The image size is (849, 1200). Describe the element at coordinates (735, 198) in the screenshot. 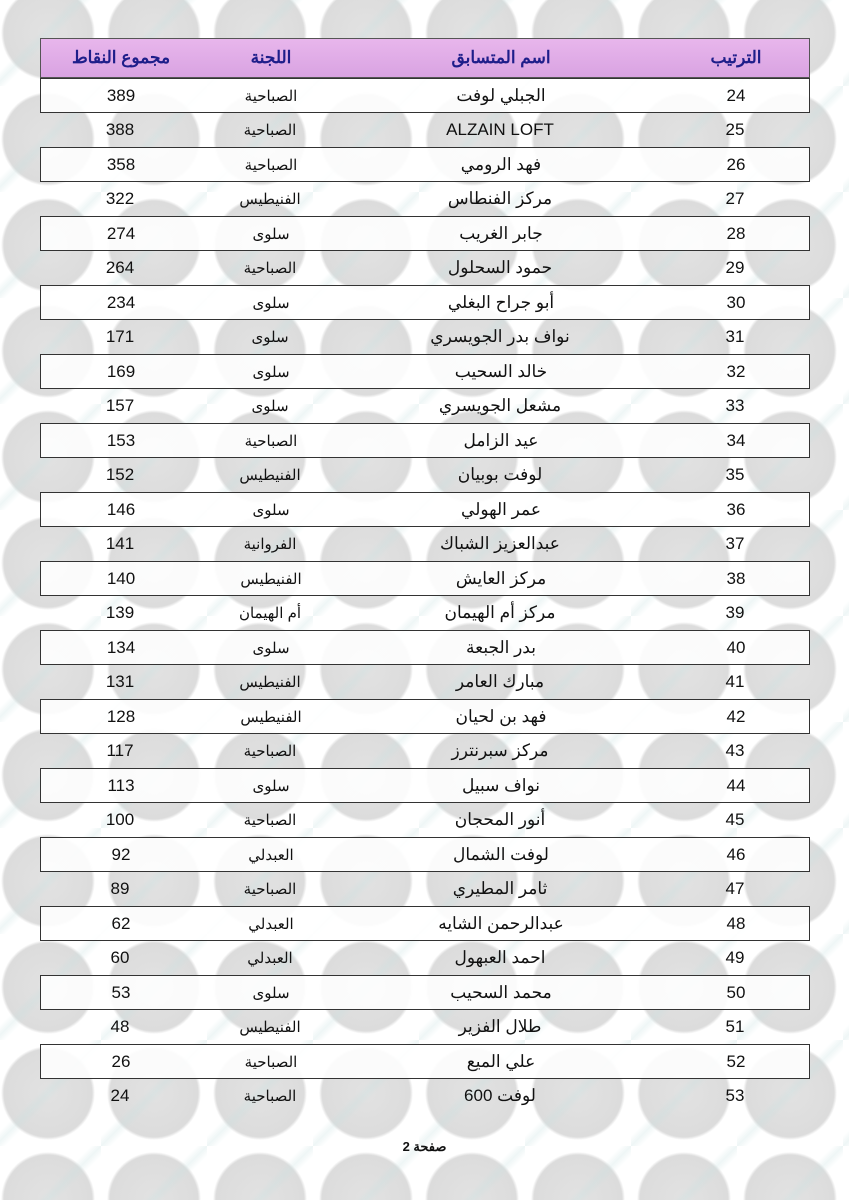

I see `cell-rank: 27` at that location.